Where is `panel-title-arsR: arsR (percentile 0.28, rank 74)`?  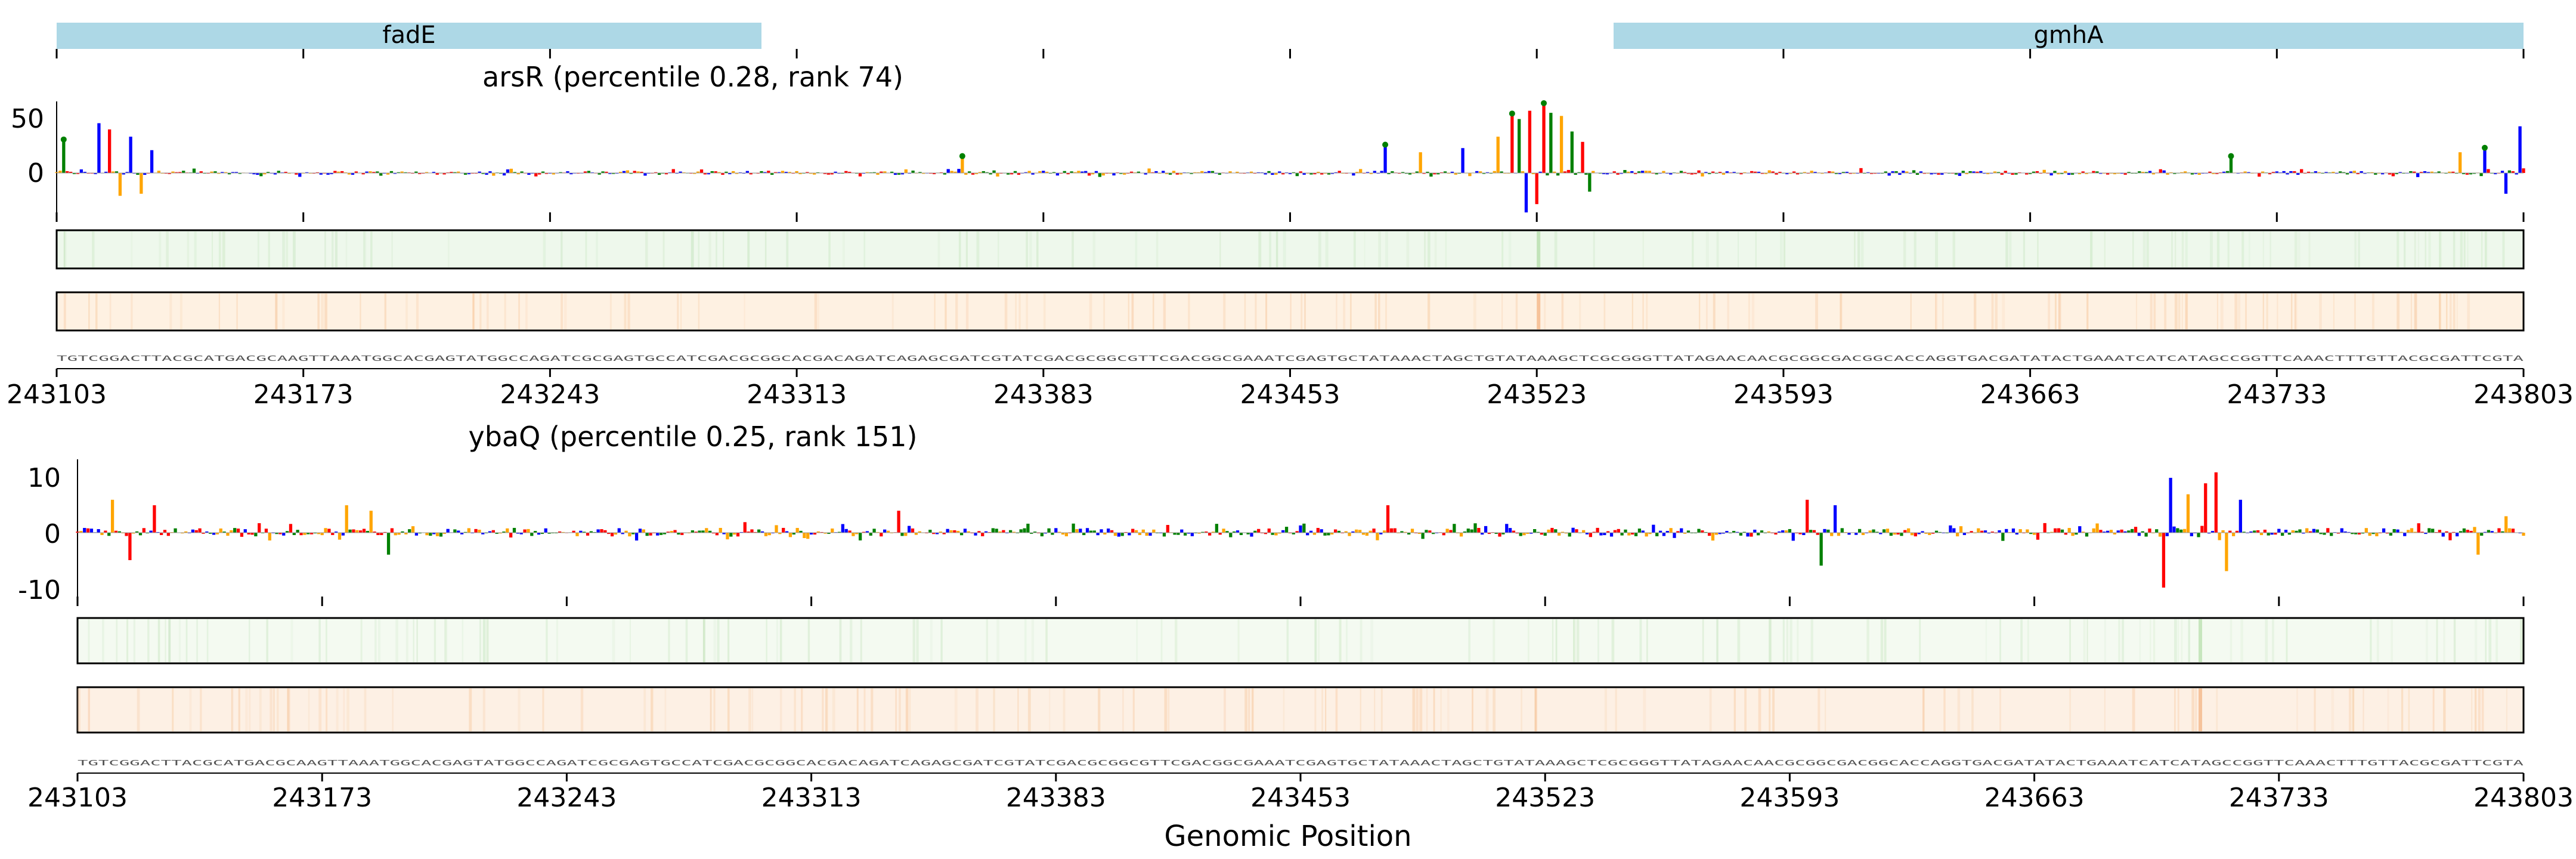 panel-title-arsR: arsR (percentile 0.28, rank 74) is located at coordinates (693, 77).